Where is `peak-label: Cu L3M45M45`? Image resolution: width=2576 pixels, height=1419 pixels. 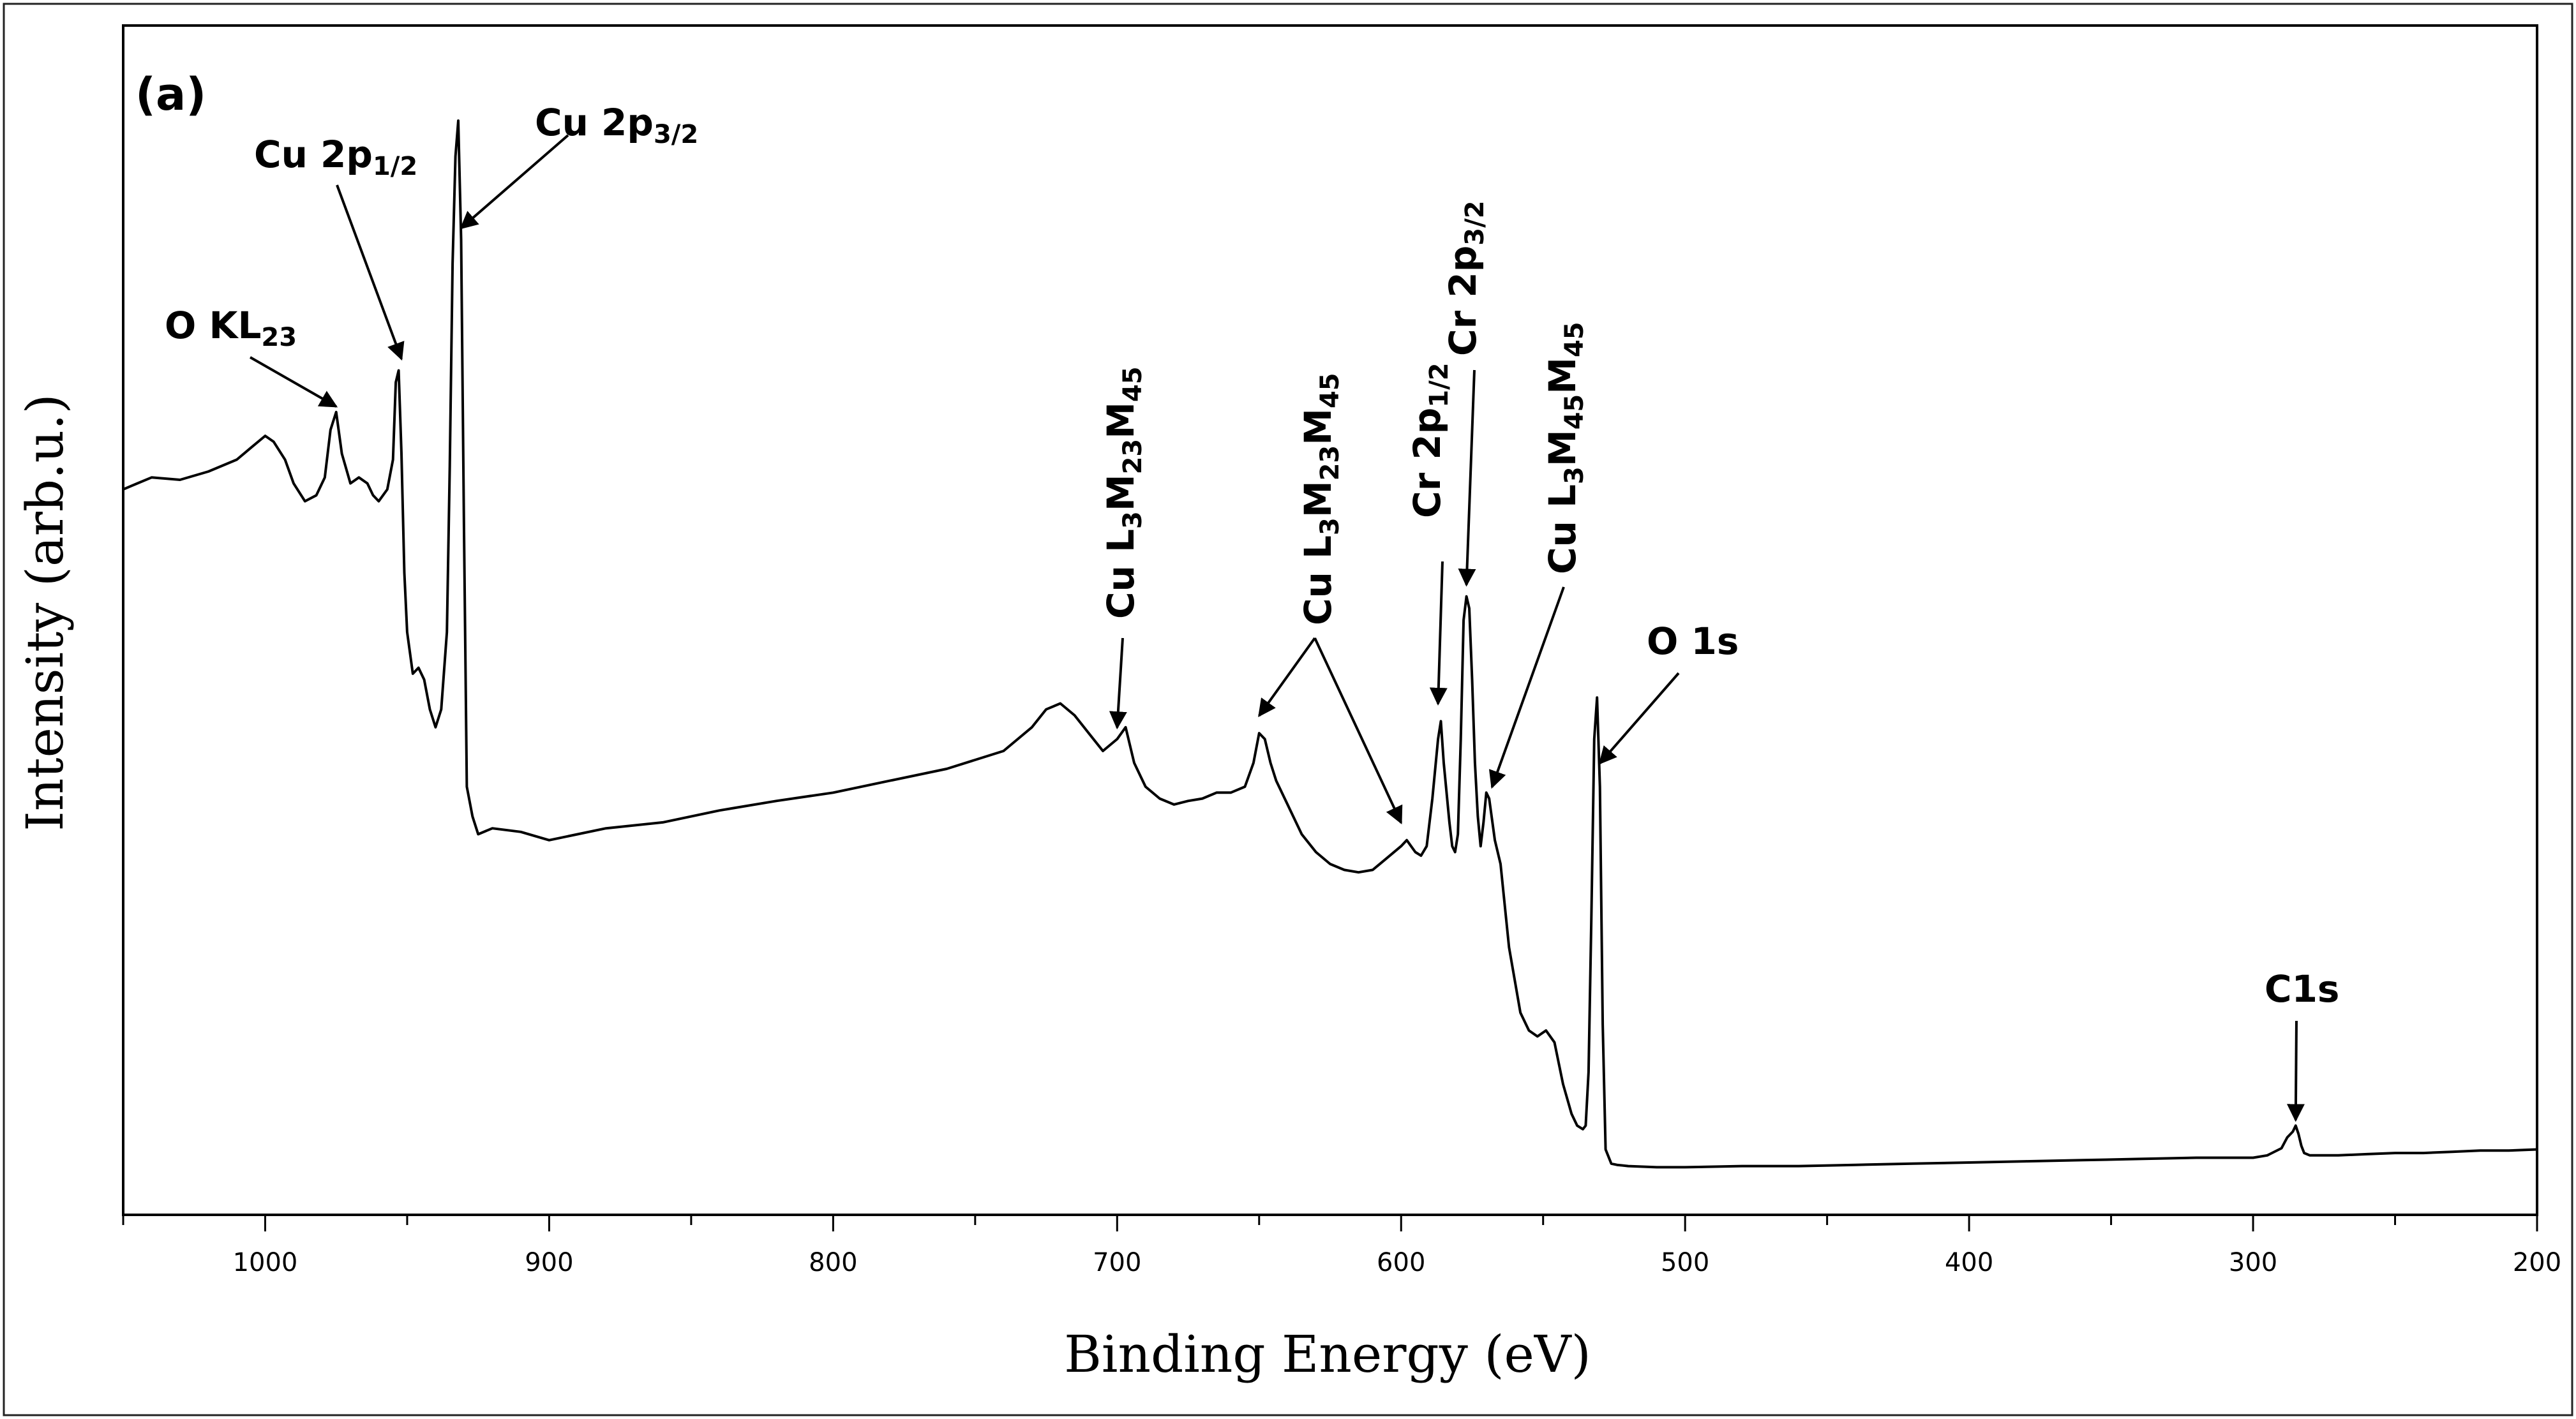
peak-label: Cu L3M45M45 is located at coordinates (1565, 448).